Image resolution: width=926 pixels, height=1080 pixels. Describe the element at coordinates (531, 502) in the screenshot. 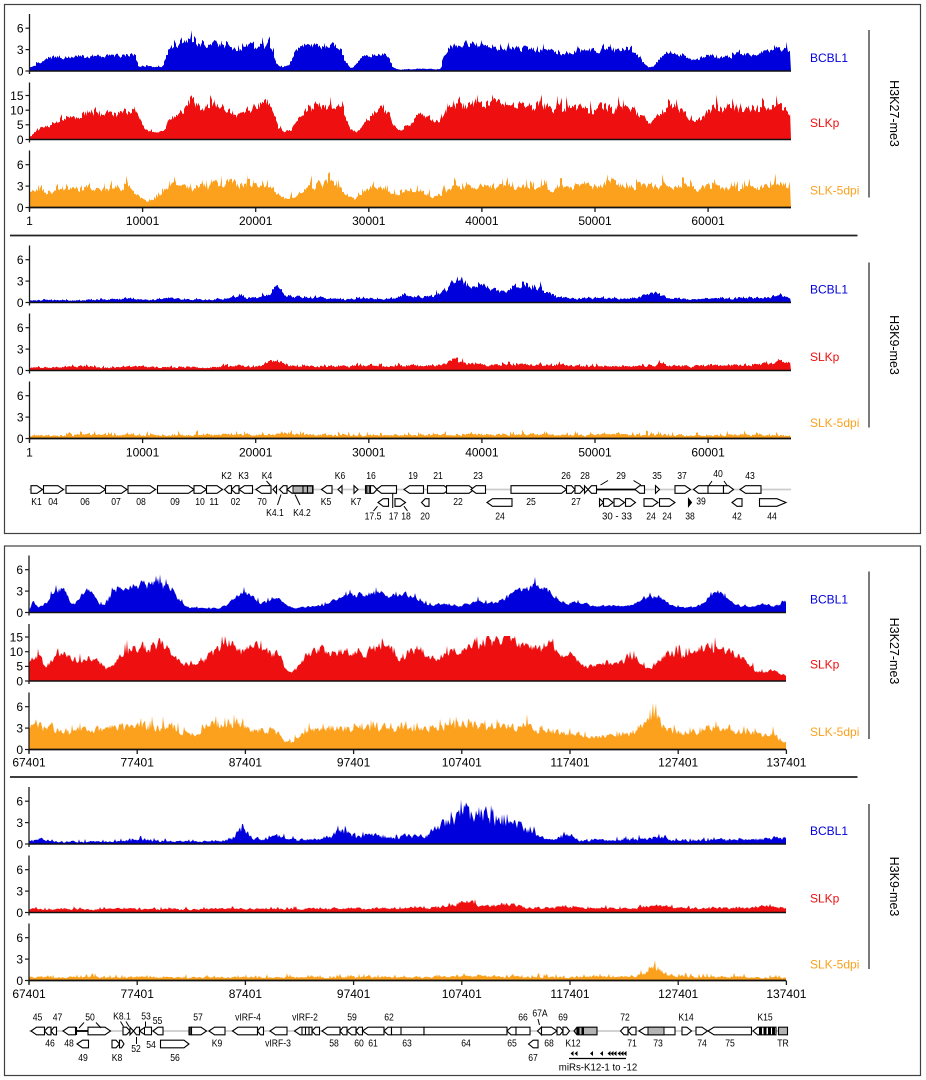

I see `svg-text: 25` at that location.